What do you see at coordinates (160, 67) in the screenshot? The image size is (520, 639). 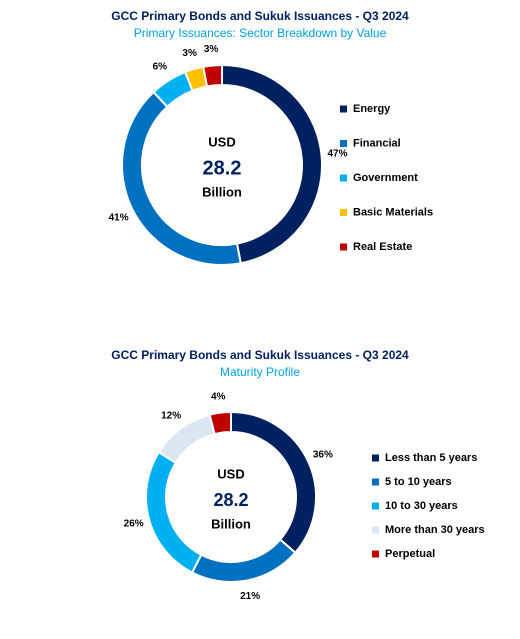 I see `data-label: 6%` at bounding box center [160, 67].